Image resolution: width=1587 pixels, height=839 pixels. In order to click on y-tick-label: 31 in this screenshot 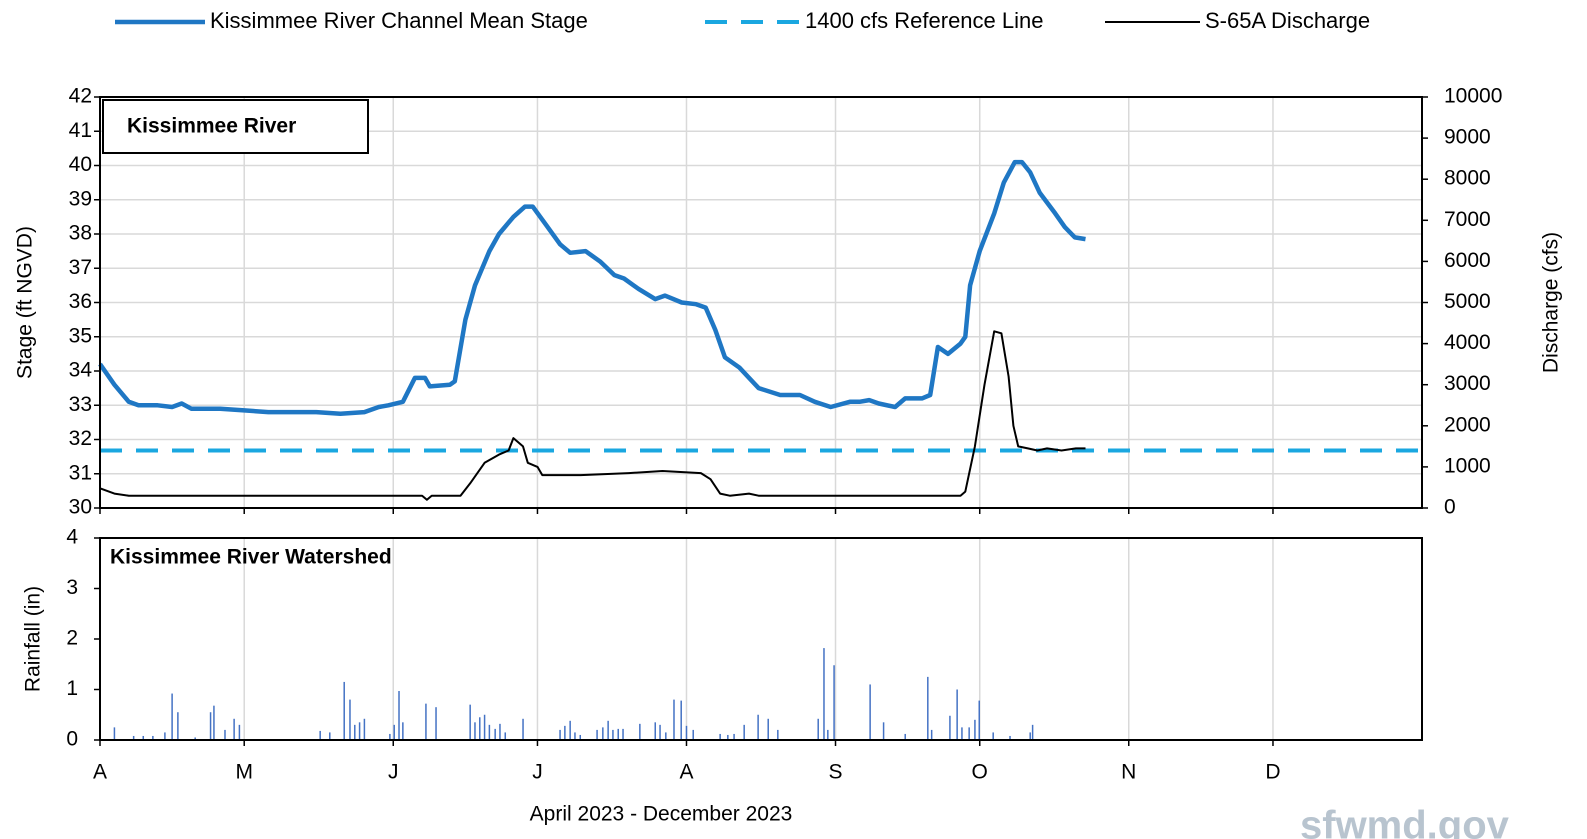, I will do `click(80, 472)`.